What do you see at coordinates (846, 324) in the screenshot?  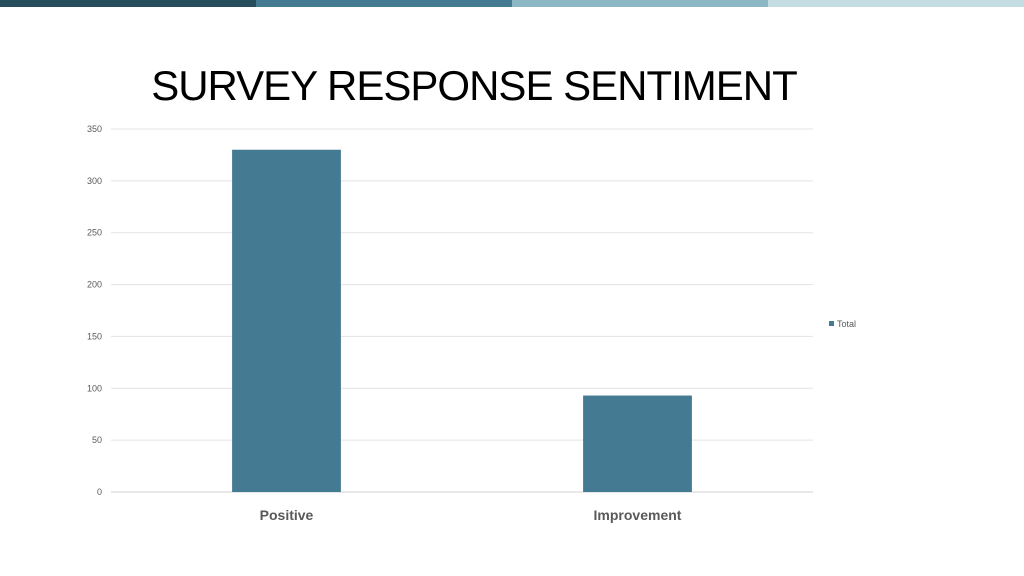 I see `legend-label: Total` at bounding box center [846, 324].